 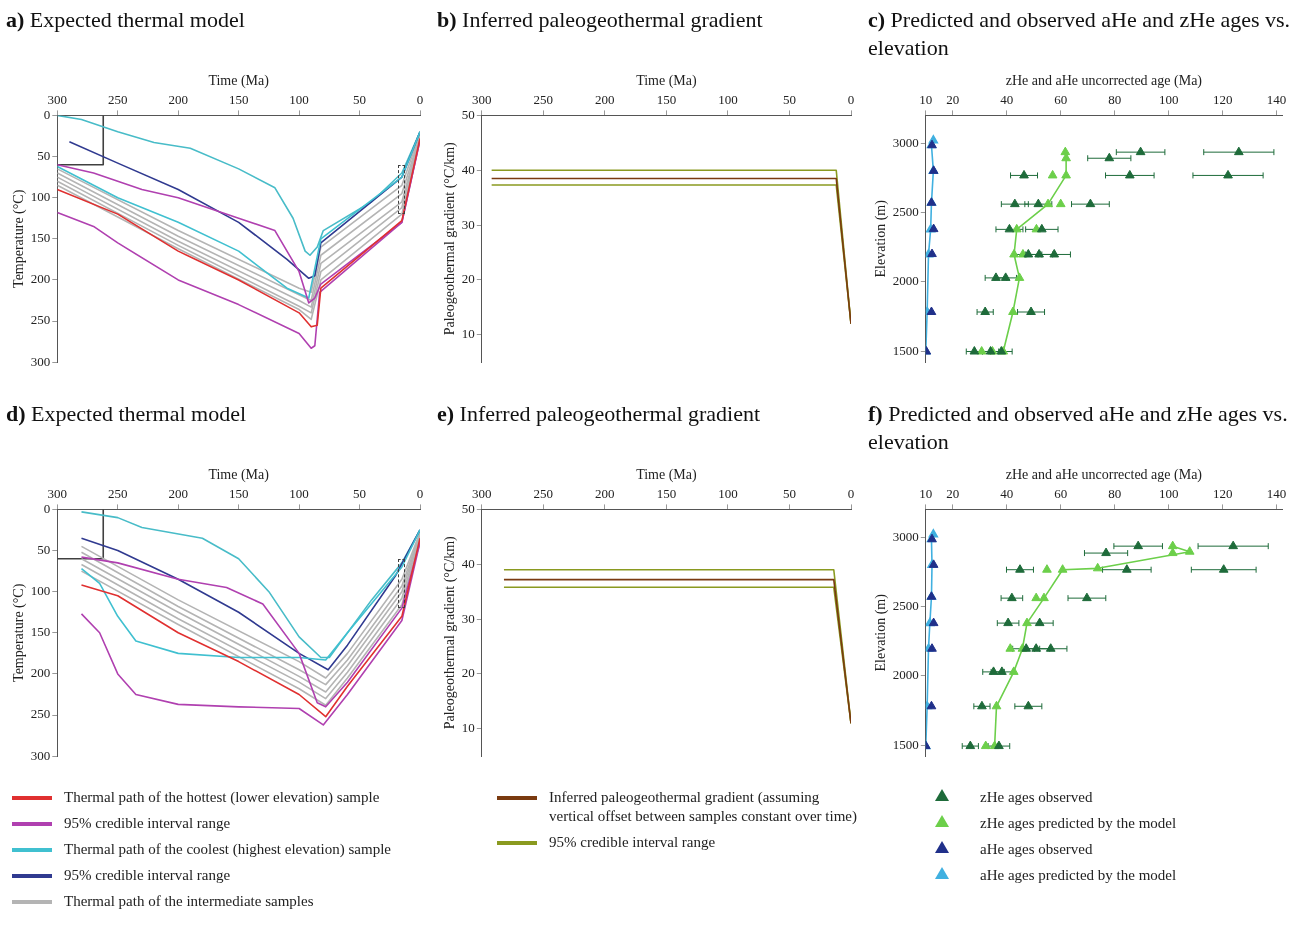 I want to click on chart-title: f) Predicted and observed aHe and zHe ages vs. elevation, so click(x=1078, y=427).